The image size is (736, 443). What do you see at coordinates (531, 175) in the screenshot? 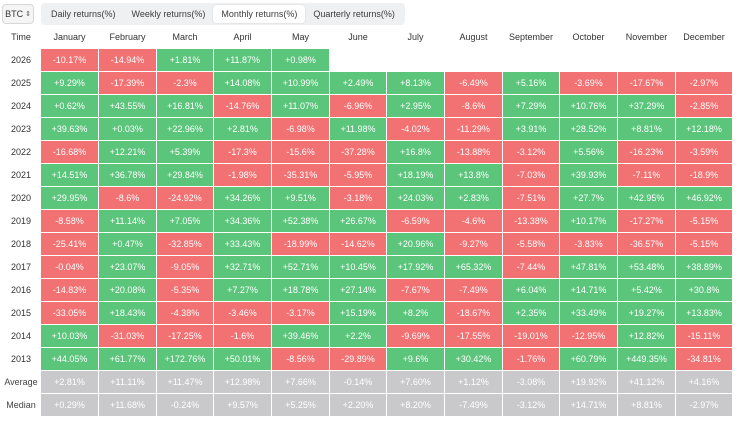
I see `return-cell: -7.03%` at bounding box center [531, 175].